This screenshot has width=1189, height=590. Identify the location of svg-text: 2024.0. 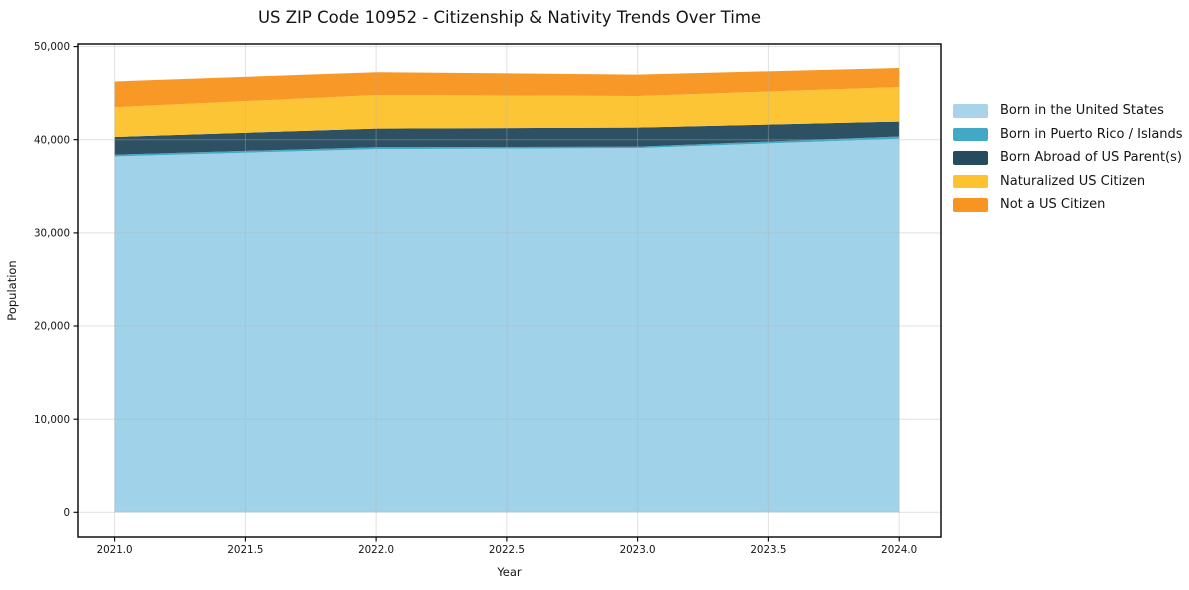
(899, 550).